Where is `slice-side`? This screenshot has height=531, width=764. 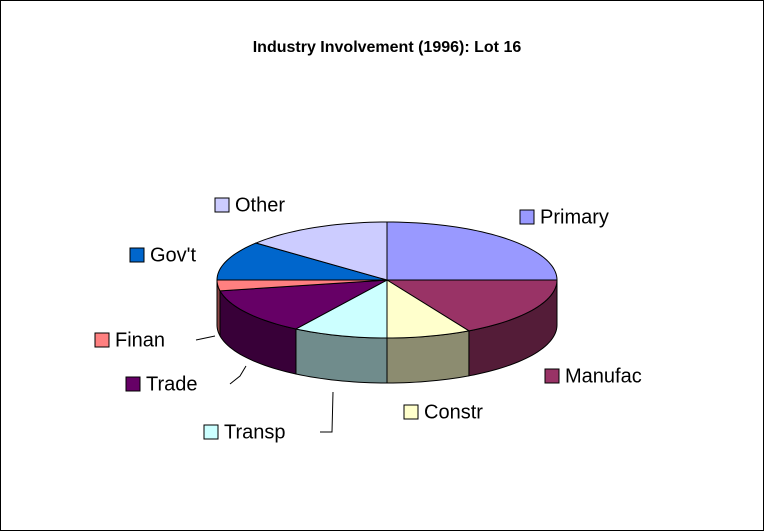
slice-side is located at coordinates (428, 357).